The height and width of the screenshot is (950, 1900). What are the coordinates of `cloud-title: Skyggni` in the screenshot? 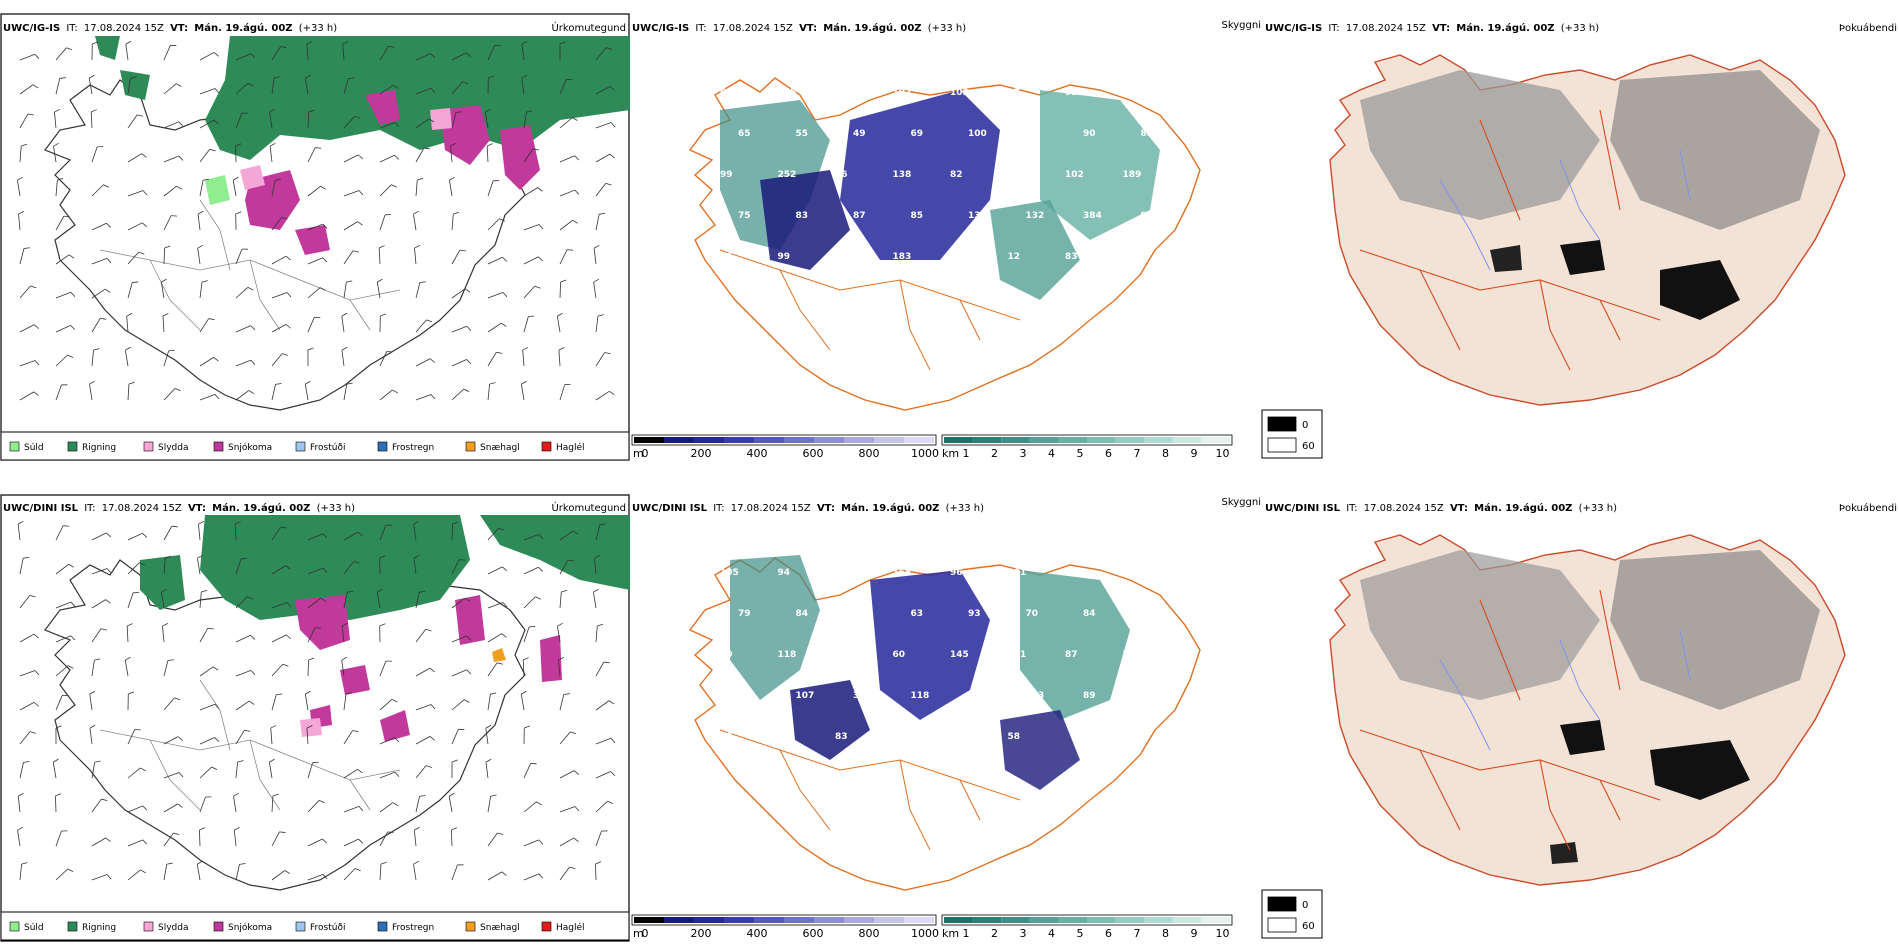 It's located at (1241, 502).